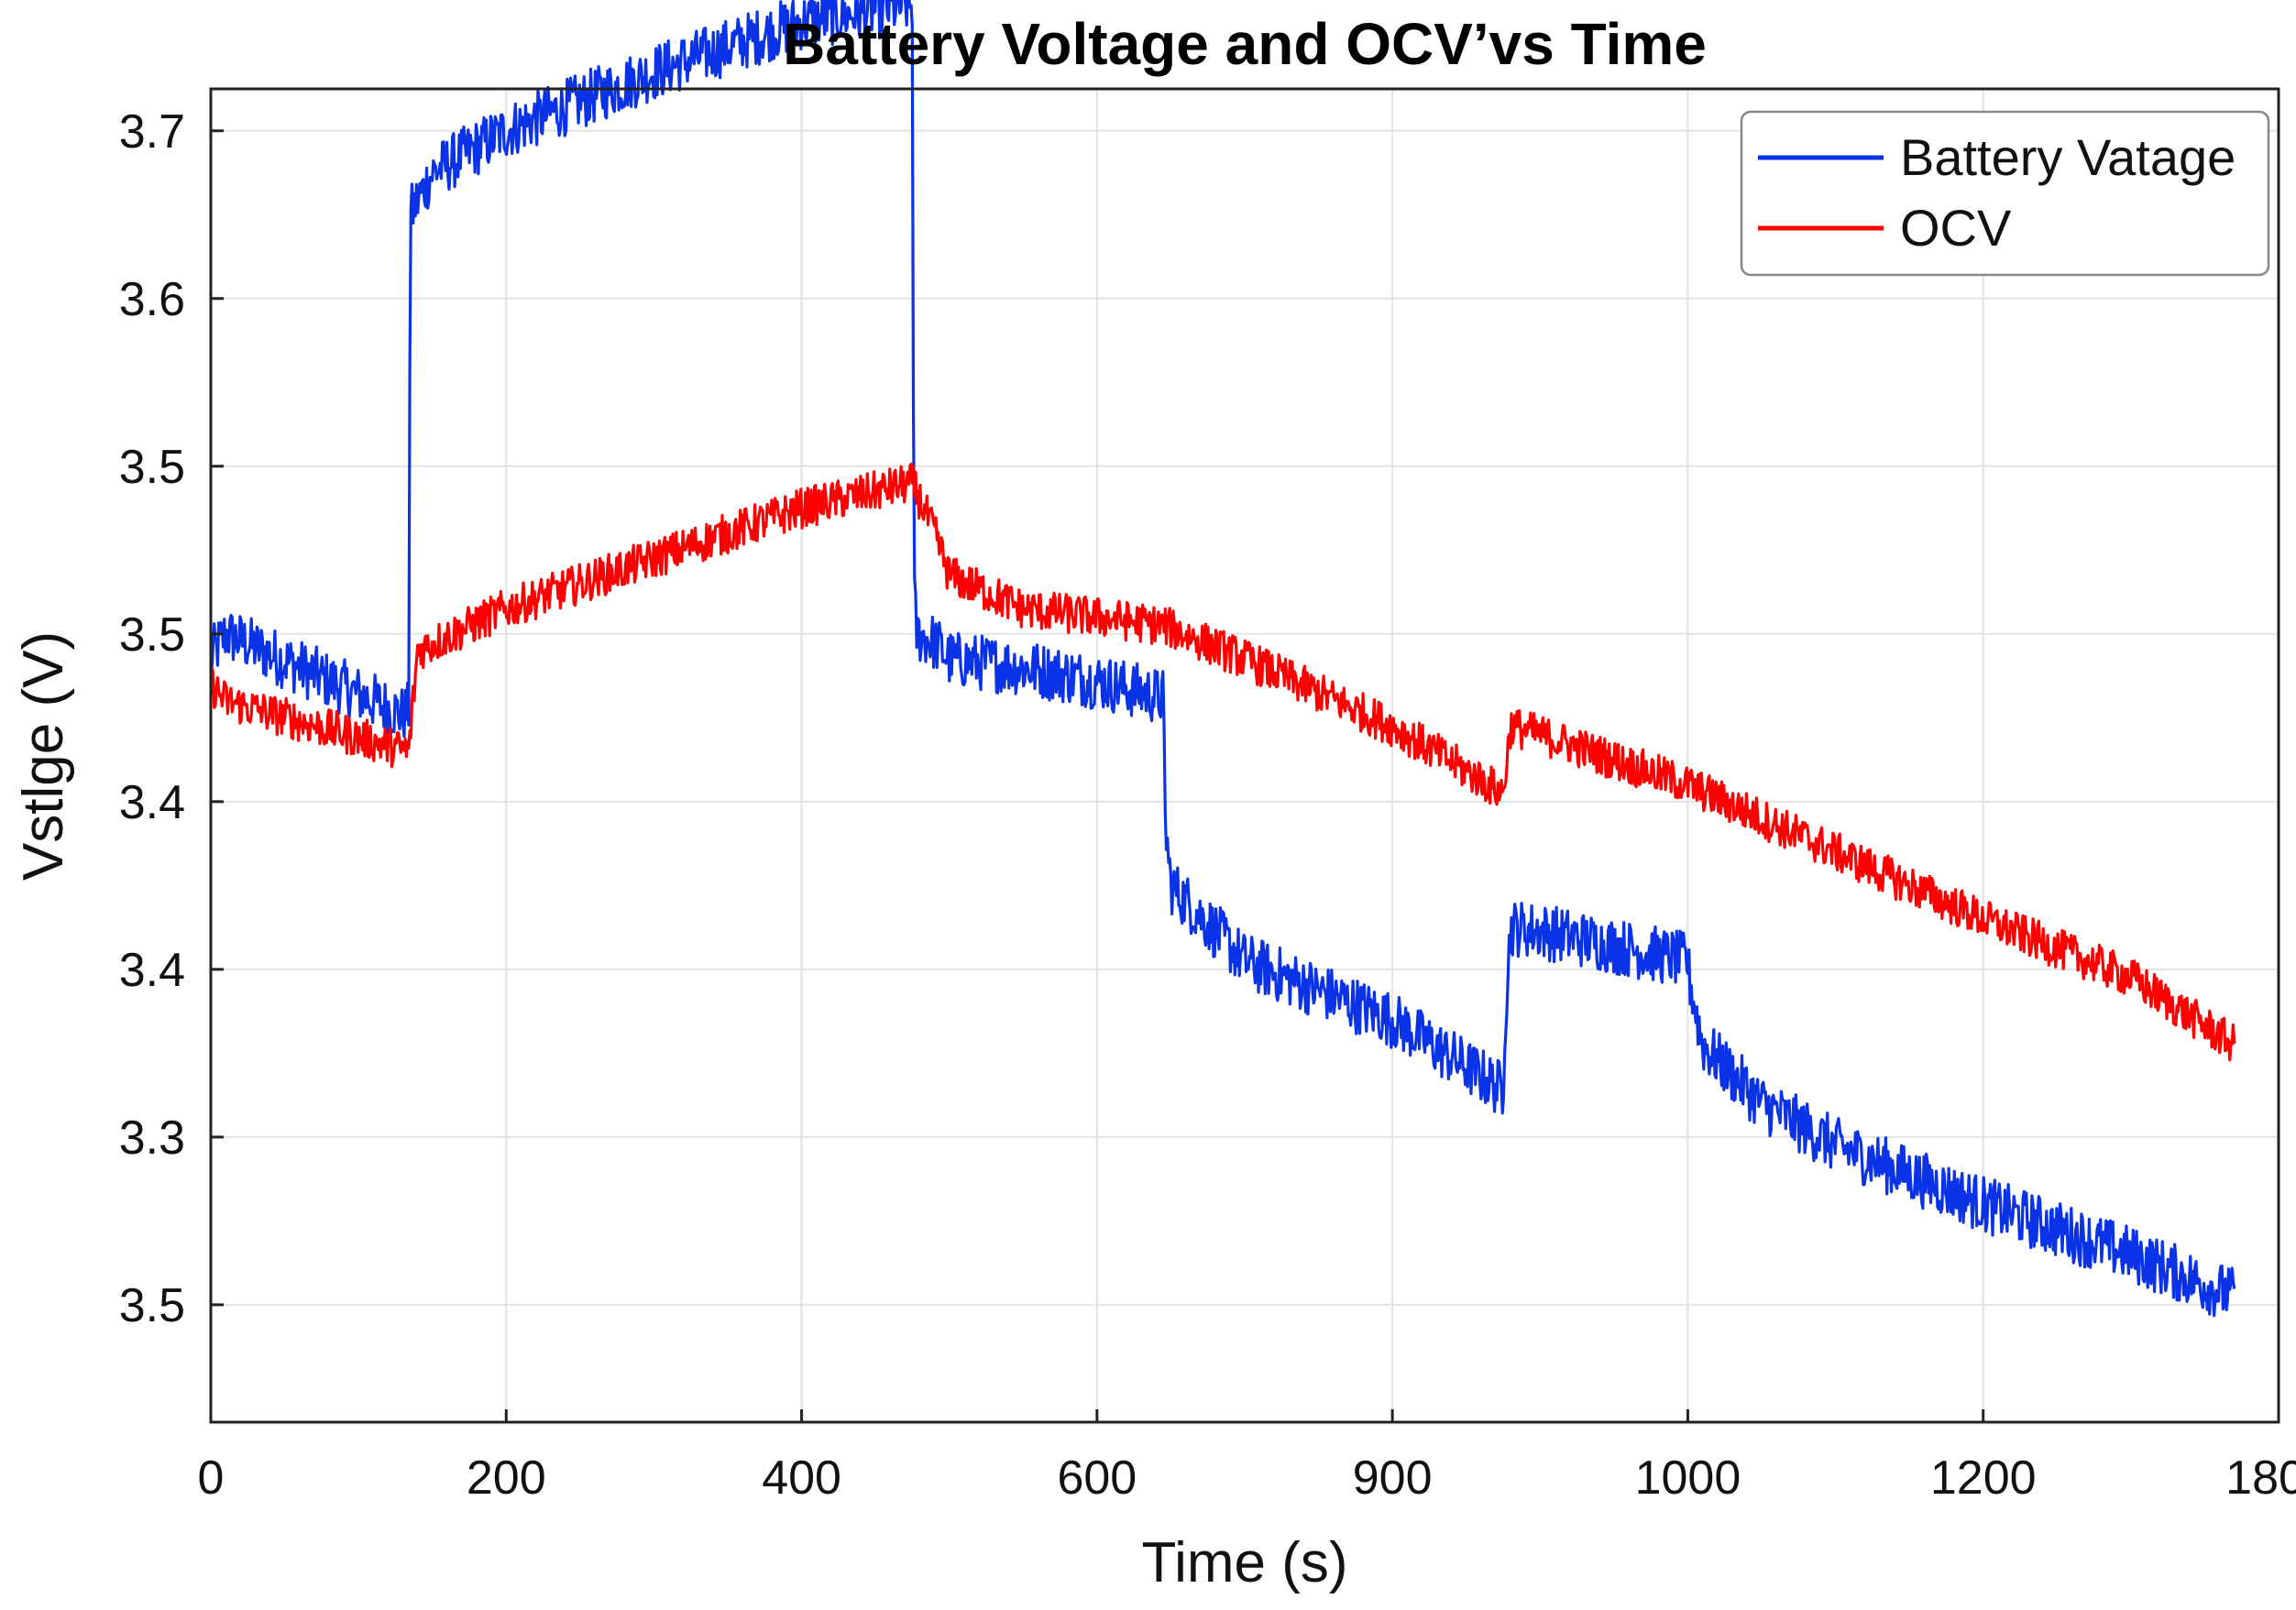 Image resolution: width=2296 pixels, height=1610 pixels. I want to click on legend: Battery Vatage OCV, so click(2005, 193).